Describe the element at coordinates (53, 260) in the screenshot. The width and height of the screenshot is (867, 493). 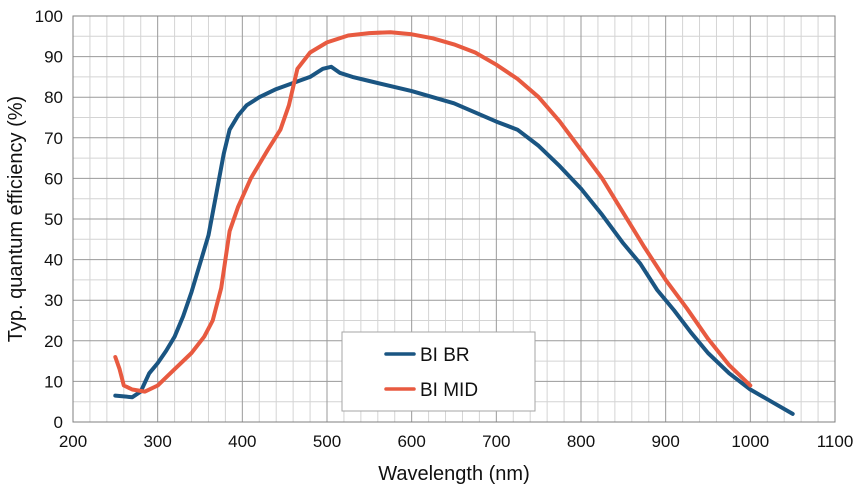
I see `y-tick-label: 40` at that location.